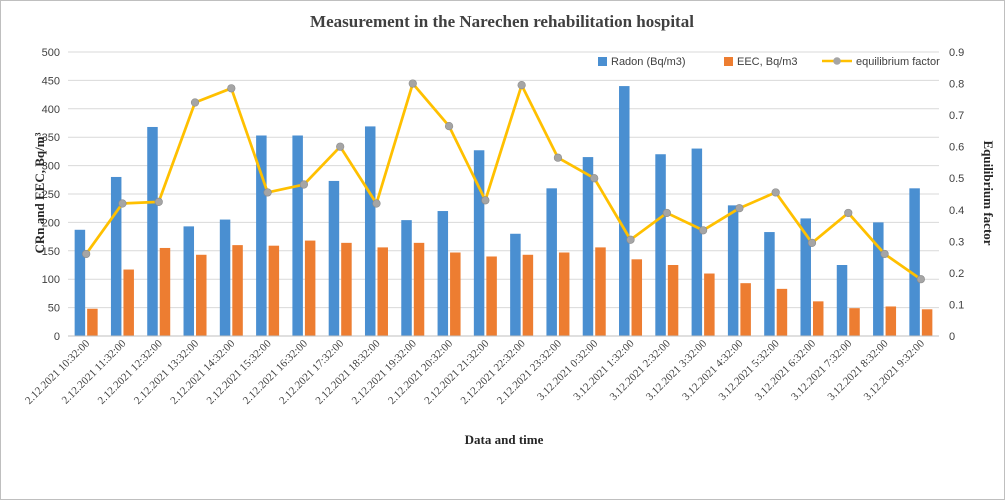 This screenshot has height=500, width=1005. Describe the element at coordinates (956, 242) in the screenshot. I see `y2-tick-label: 0.3` at that location.